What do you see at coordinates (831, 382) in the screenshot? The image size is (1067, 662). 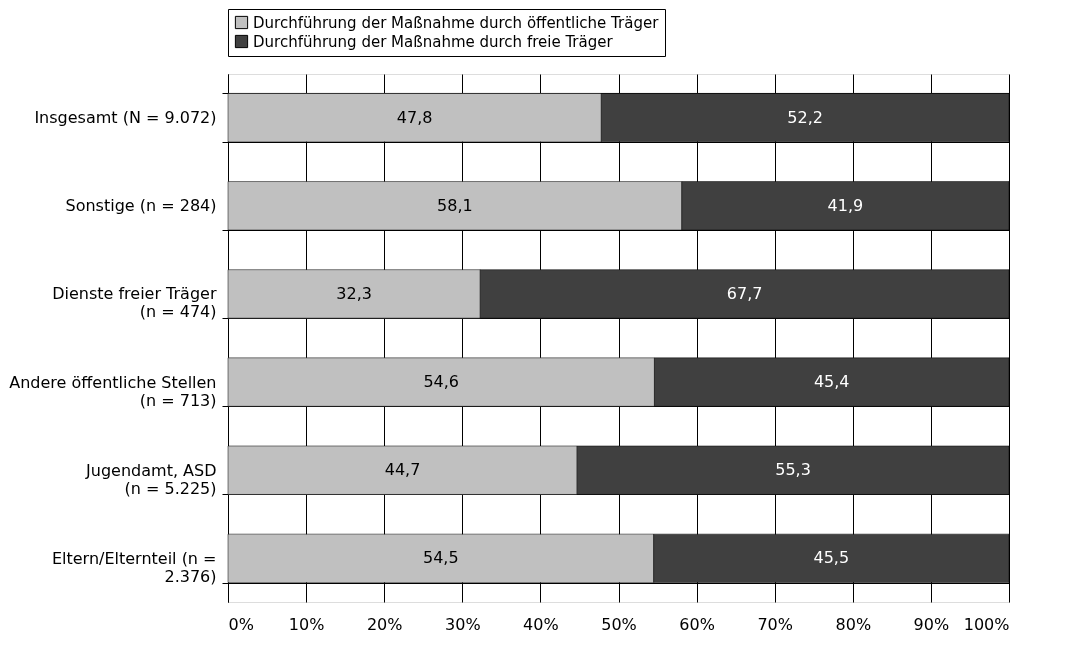 I see `data-label: 45,4` at bounding box center [831, 382].